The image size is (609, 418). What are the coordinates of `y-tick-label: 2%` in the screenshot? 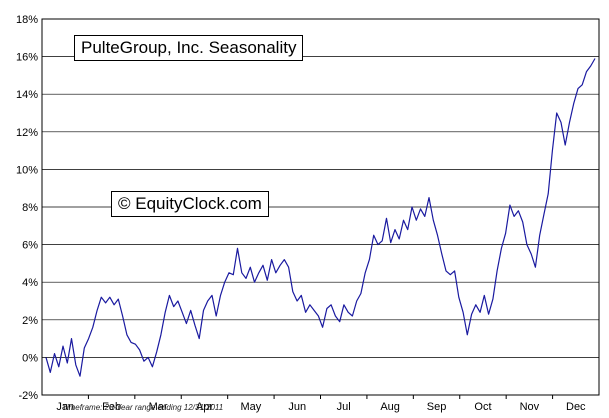 It's located at (30, 321).